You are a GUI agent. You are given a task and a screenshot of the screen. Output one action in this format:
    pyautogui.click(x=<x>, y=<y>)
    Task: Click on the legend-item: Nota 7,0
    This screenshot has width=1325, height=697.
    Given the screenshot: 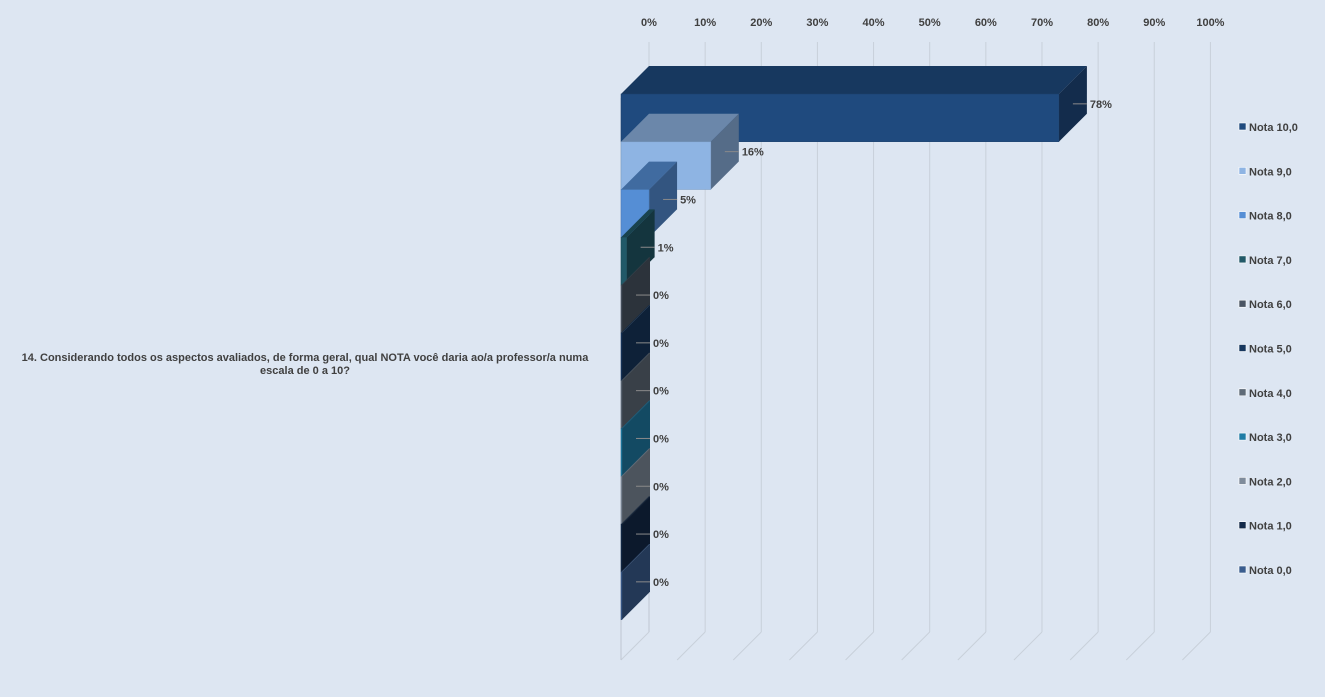 What is the action you would take?
    pyautogui.click(x=1270, y=261)
    